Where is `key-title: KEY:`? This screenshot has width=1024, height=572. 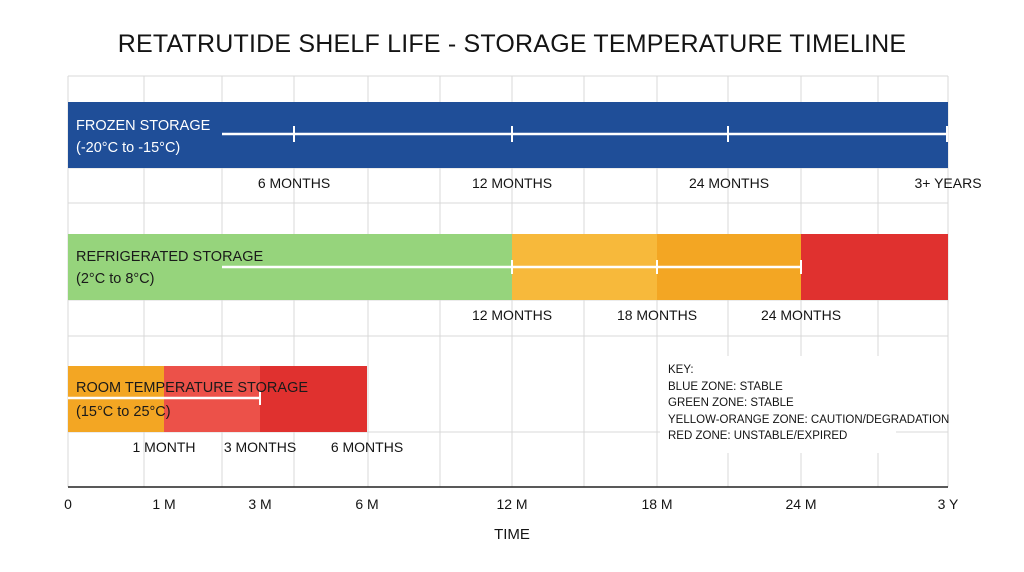
key-title: KEY: is located at coordinates (681, 370).